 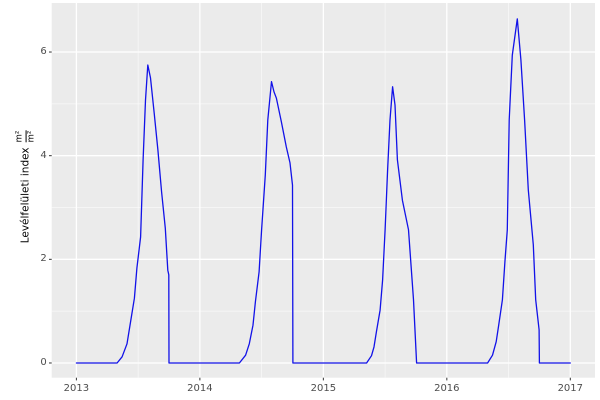 What do you see at coordinates (570, 388) in the screenshot?
I see `x-tick-label-2017: 2017` at bounding box center [570, 388].